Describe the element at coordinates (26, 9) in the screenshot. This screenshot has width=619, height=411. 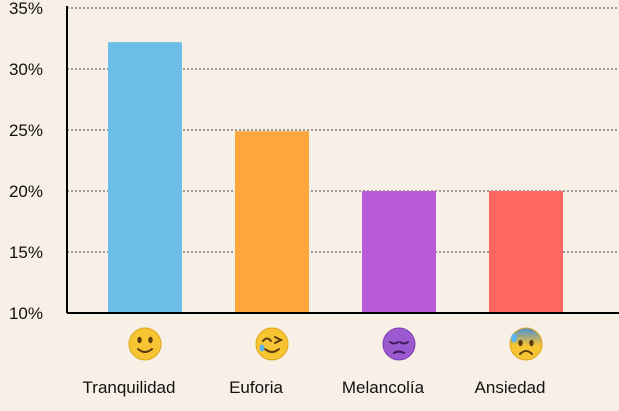
I see `y-tick-label: 35%` at that location.